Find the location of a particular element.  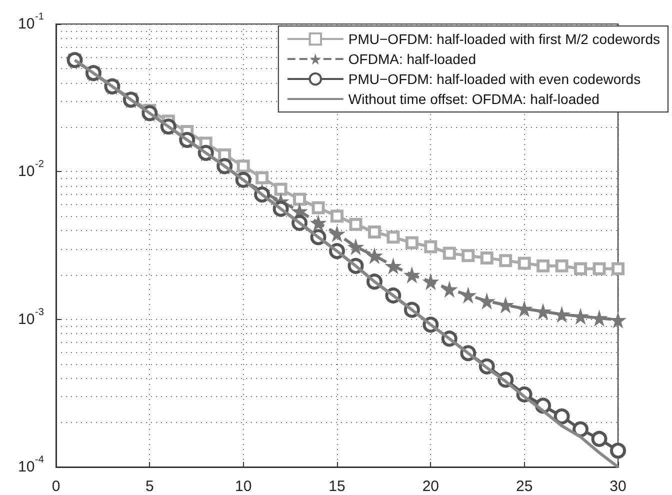

legend-label: PMU−OFDM: half-loaded with even codewords is located at coordinates (494, 79).